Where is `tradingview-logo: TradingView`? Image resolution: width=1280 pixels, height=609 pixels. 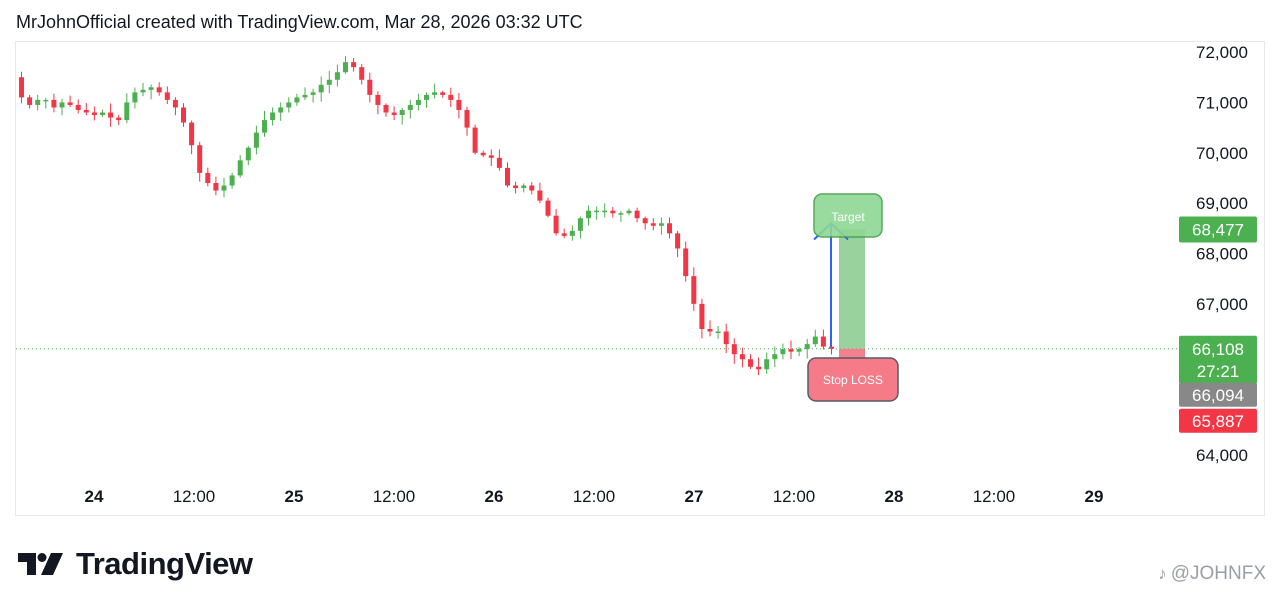 tradingview-logo: TradingView is located at coordinates (135, 564).